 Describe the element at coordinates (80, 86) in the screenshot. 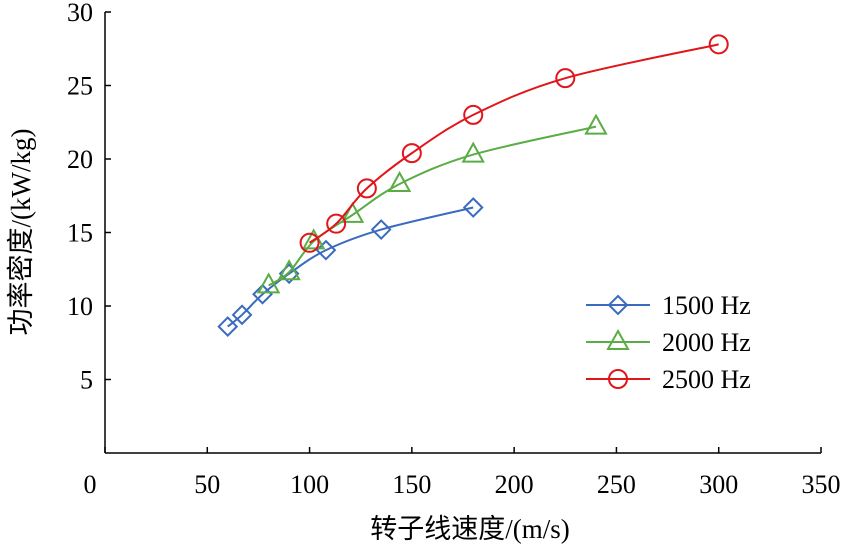

I see `y-tick-label: 25` at that location.